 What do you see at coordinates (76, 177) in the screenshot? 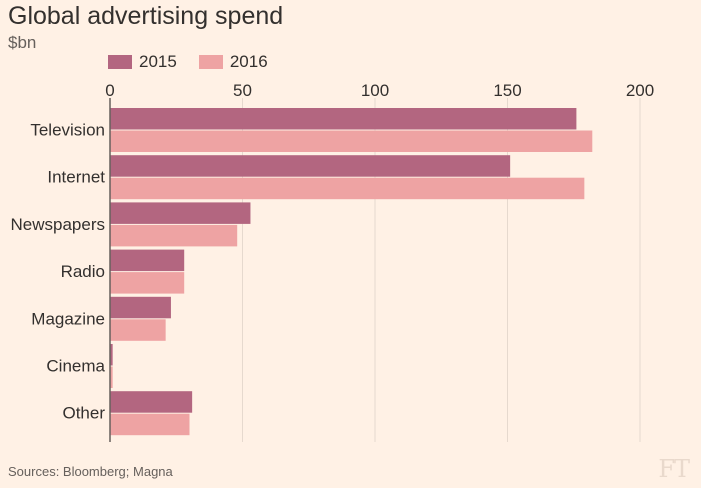
I see `y-category-label-internet: Internet` at bounding box center [76, 177].